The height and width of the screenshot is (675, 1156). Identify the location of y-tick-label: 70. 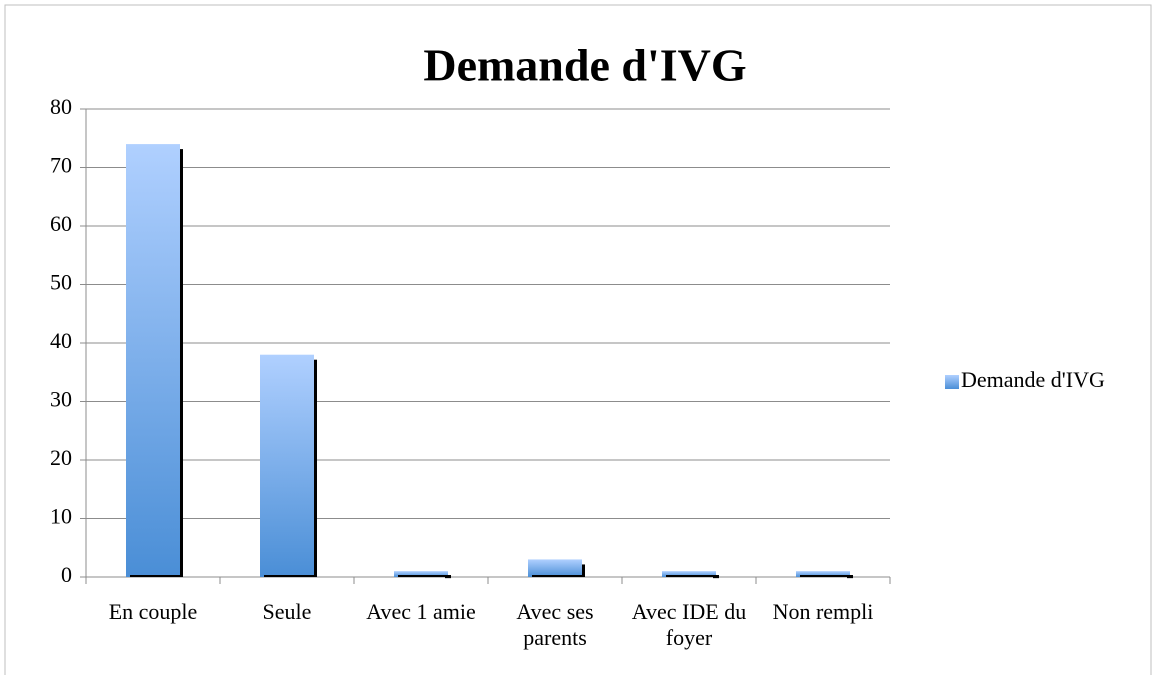
(61, 165).